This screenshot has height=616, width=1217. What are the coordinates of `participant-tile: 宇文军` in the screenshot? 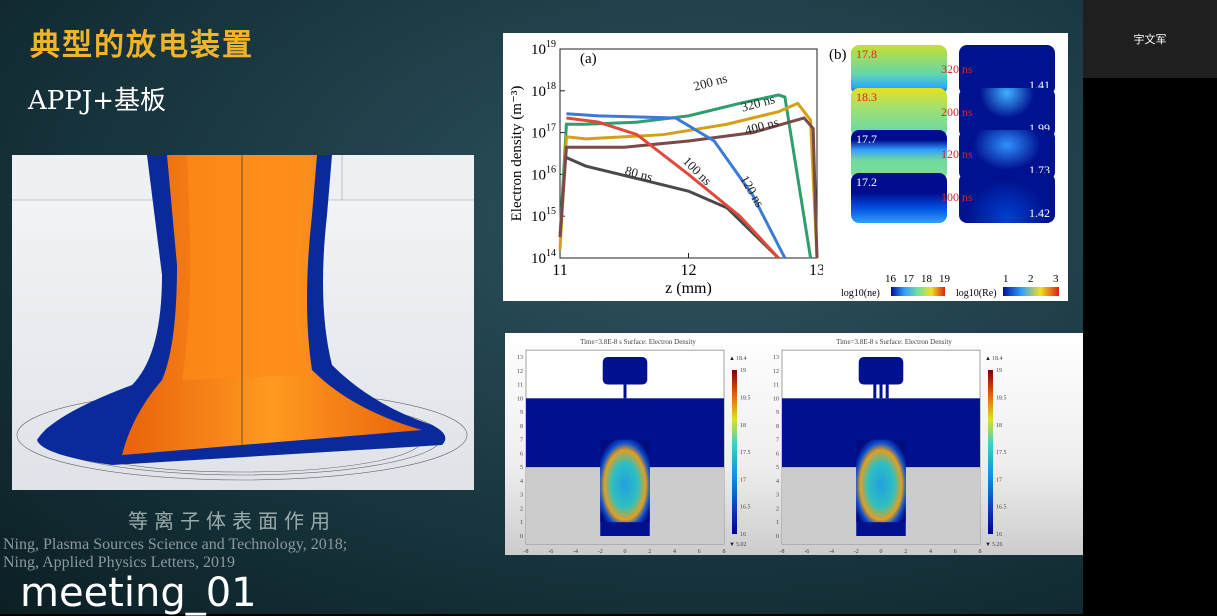 It's located at (1150, 39).